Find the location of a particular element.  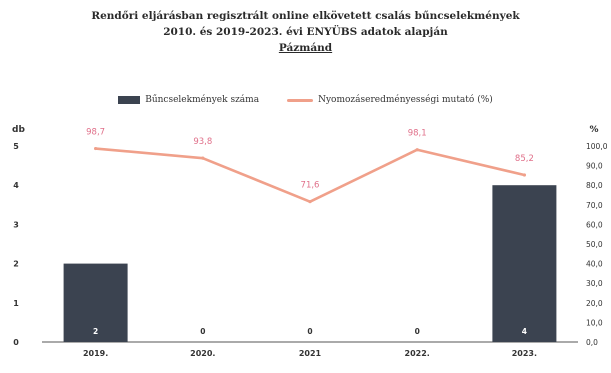

legend-line-label: Nyomozáseredményességi mutató (%) is located at coordinates (405, 100).